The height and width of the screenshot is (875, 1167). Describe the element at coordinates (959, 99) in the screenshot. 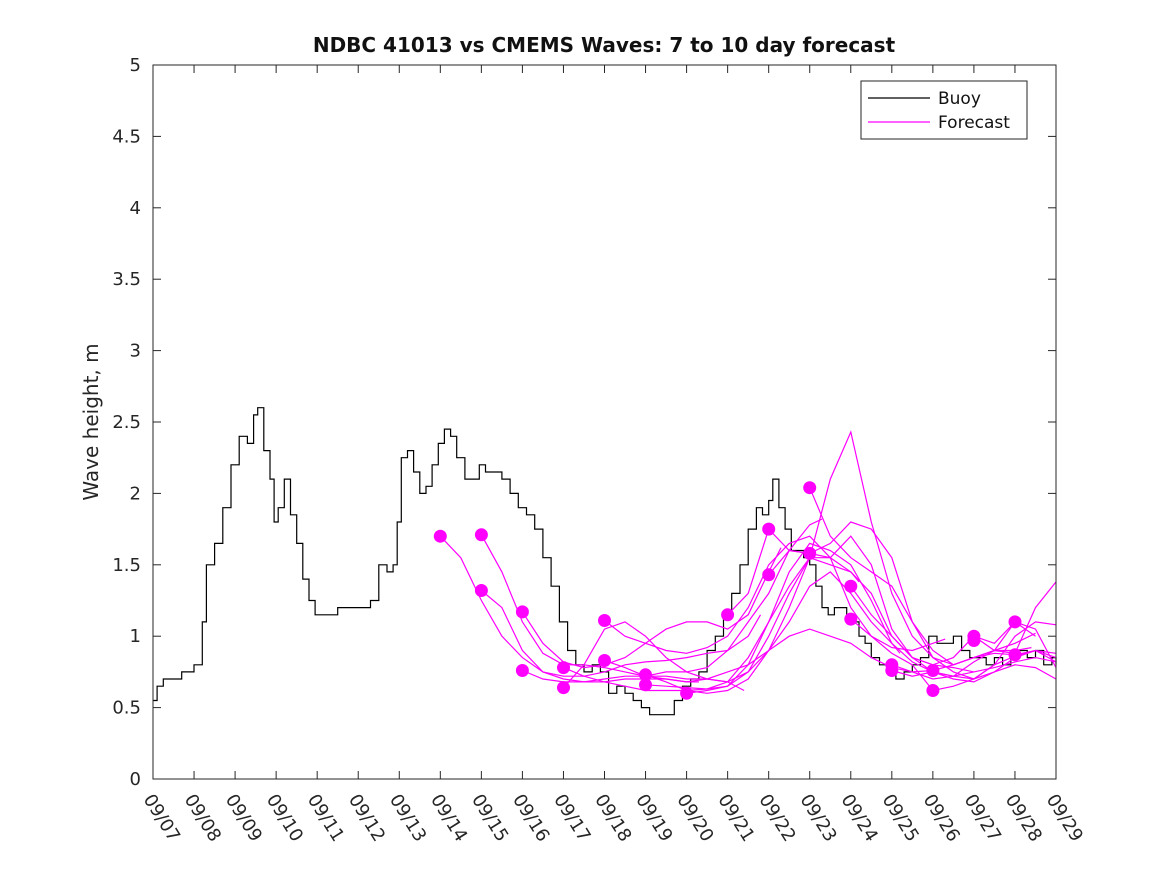

I see `legend-buoy-label: Buoy` at that location.